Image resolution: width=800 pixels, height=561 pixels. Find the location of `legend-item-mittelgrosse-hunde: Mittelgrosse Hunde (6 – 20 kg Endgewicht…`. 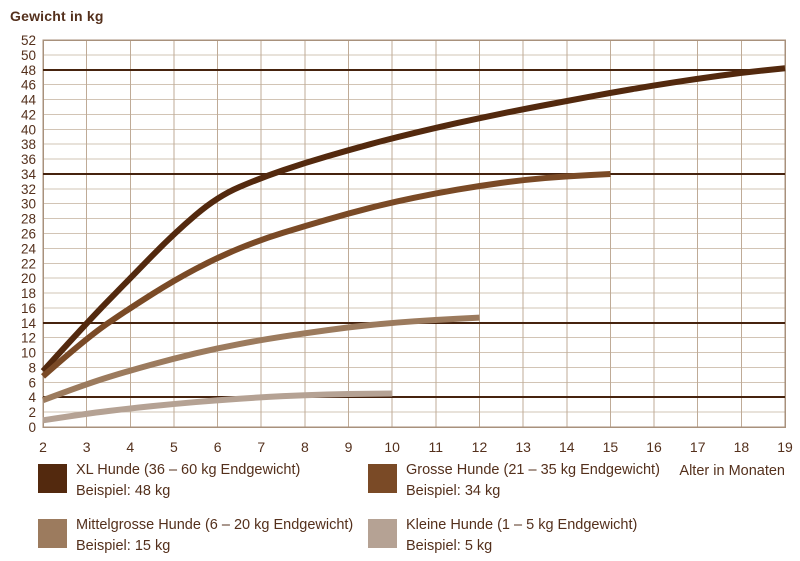

legend-item-mittelgrosse-hunde: Mittelgrosse Hunde (6 – 20 kg Endgewicht… is located at coordinates (195, 536).